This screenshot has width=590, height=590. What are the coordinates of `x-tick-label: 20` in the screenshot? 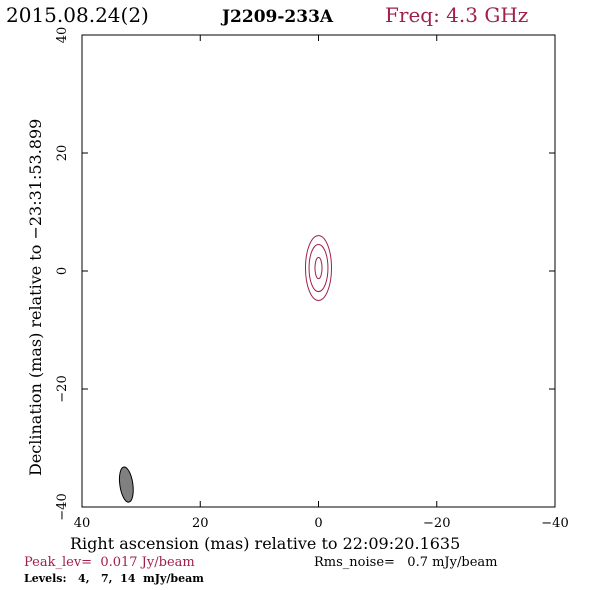 It's located at (200, 523).